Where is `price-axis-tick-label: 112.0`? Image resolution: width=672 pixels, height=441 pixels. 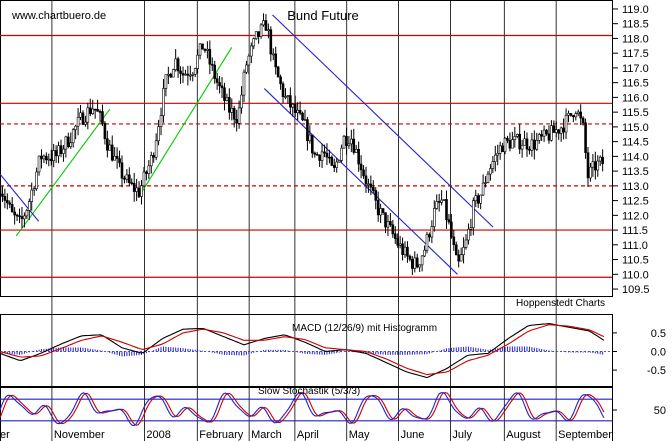 price-axis-tick-label: 112.0 is located at coordinates (635, 216).